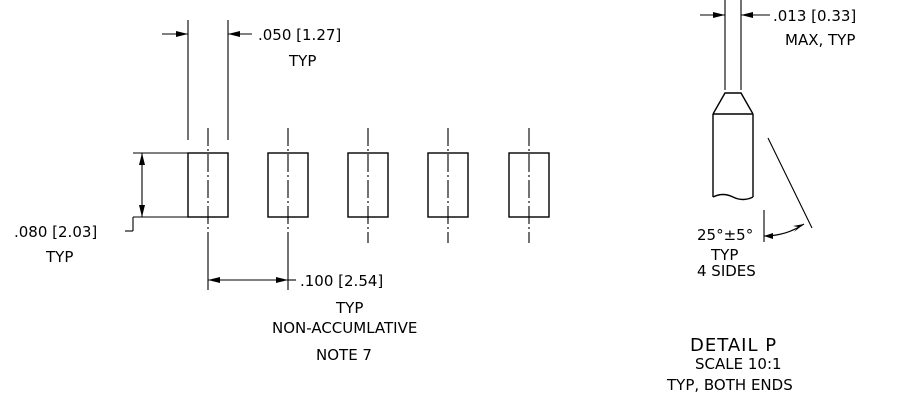 Image resolution: width=897 pixels, height=397 pixels. I want to click on height-dim-value: .080 [2.03], so click(55, 232).